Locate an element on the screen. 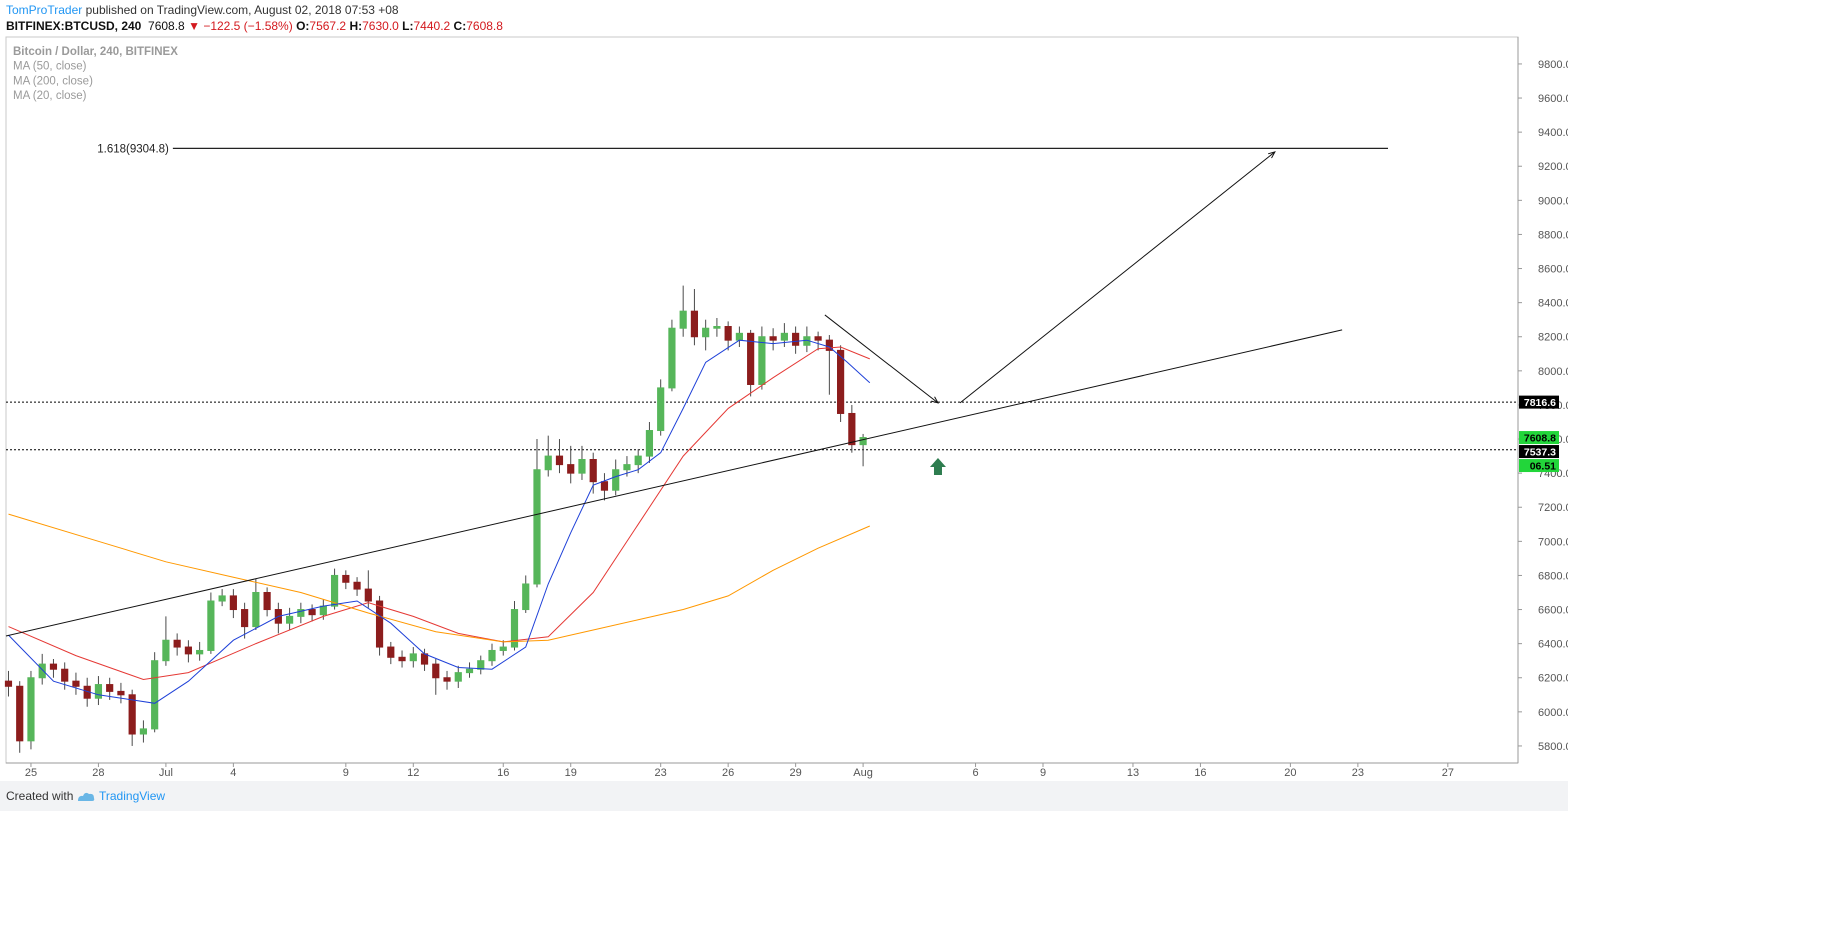  legend-entry: Bitcoin / Dollar, 240, BITFINEX is located at coordinates (95, 52).